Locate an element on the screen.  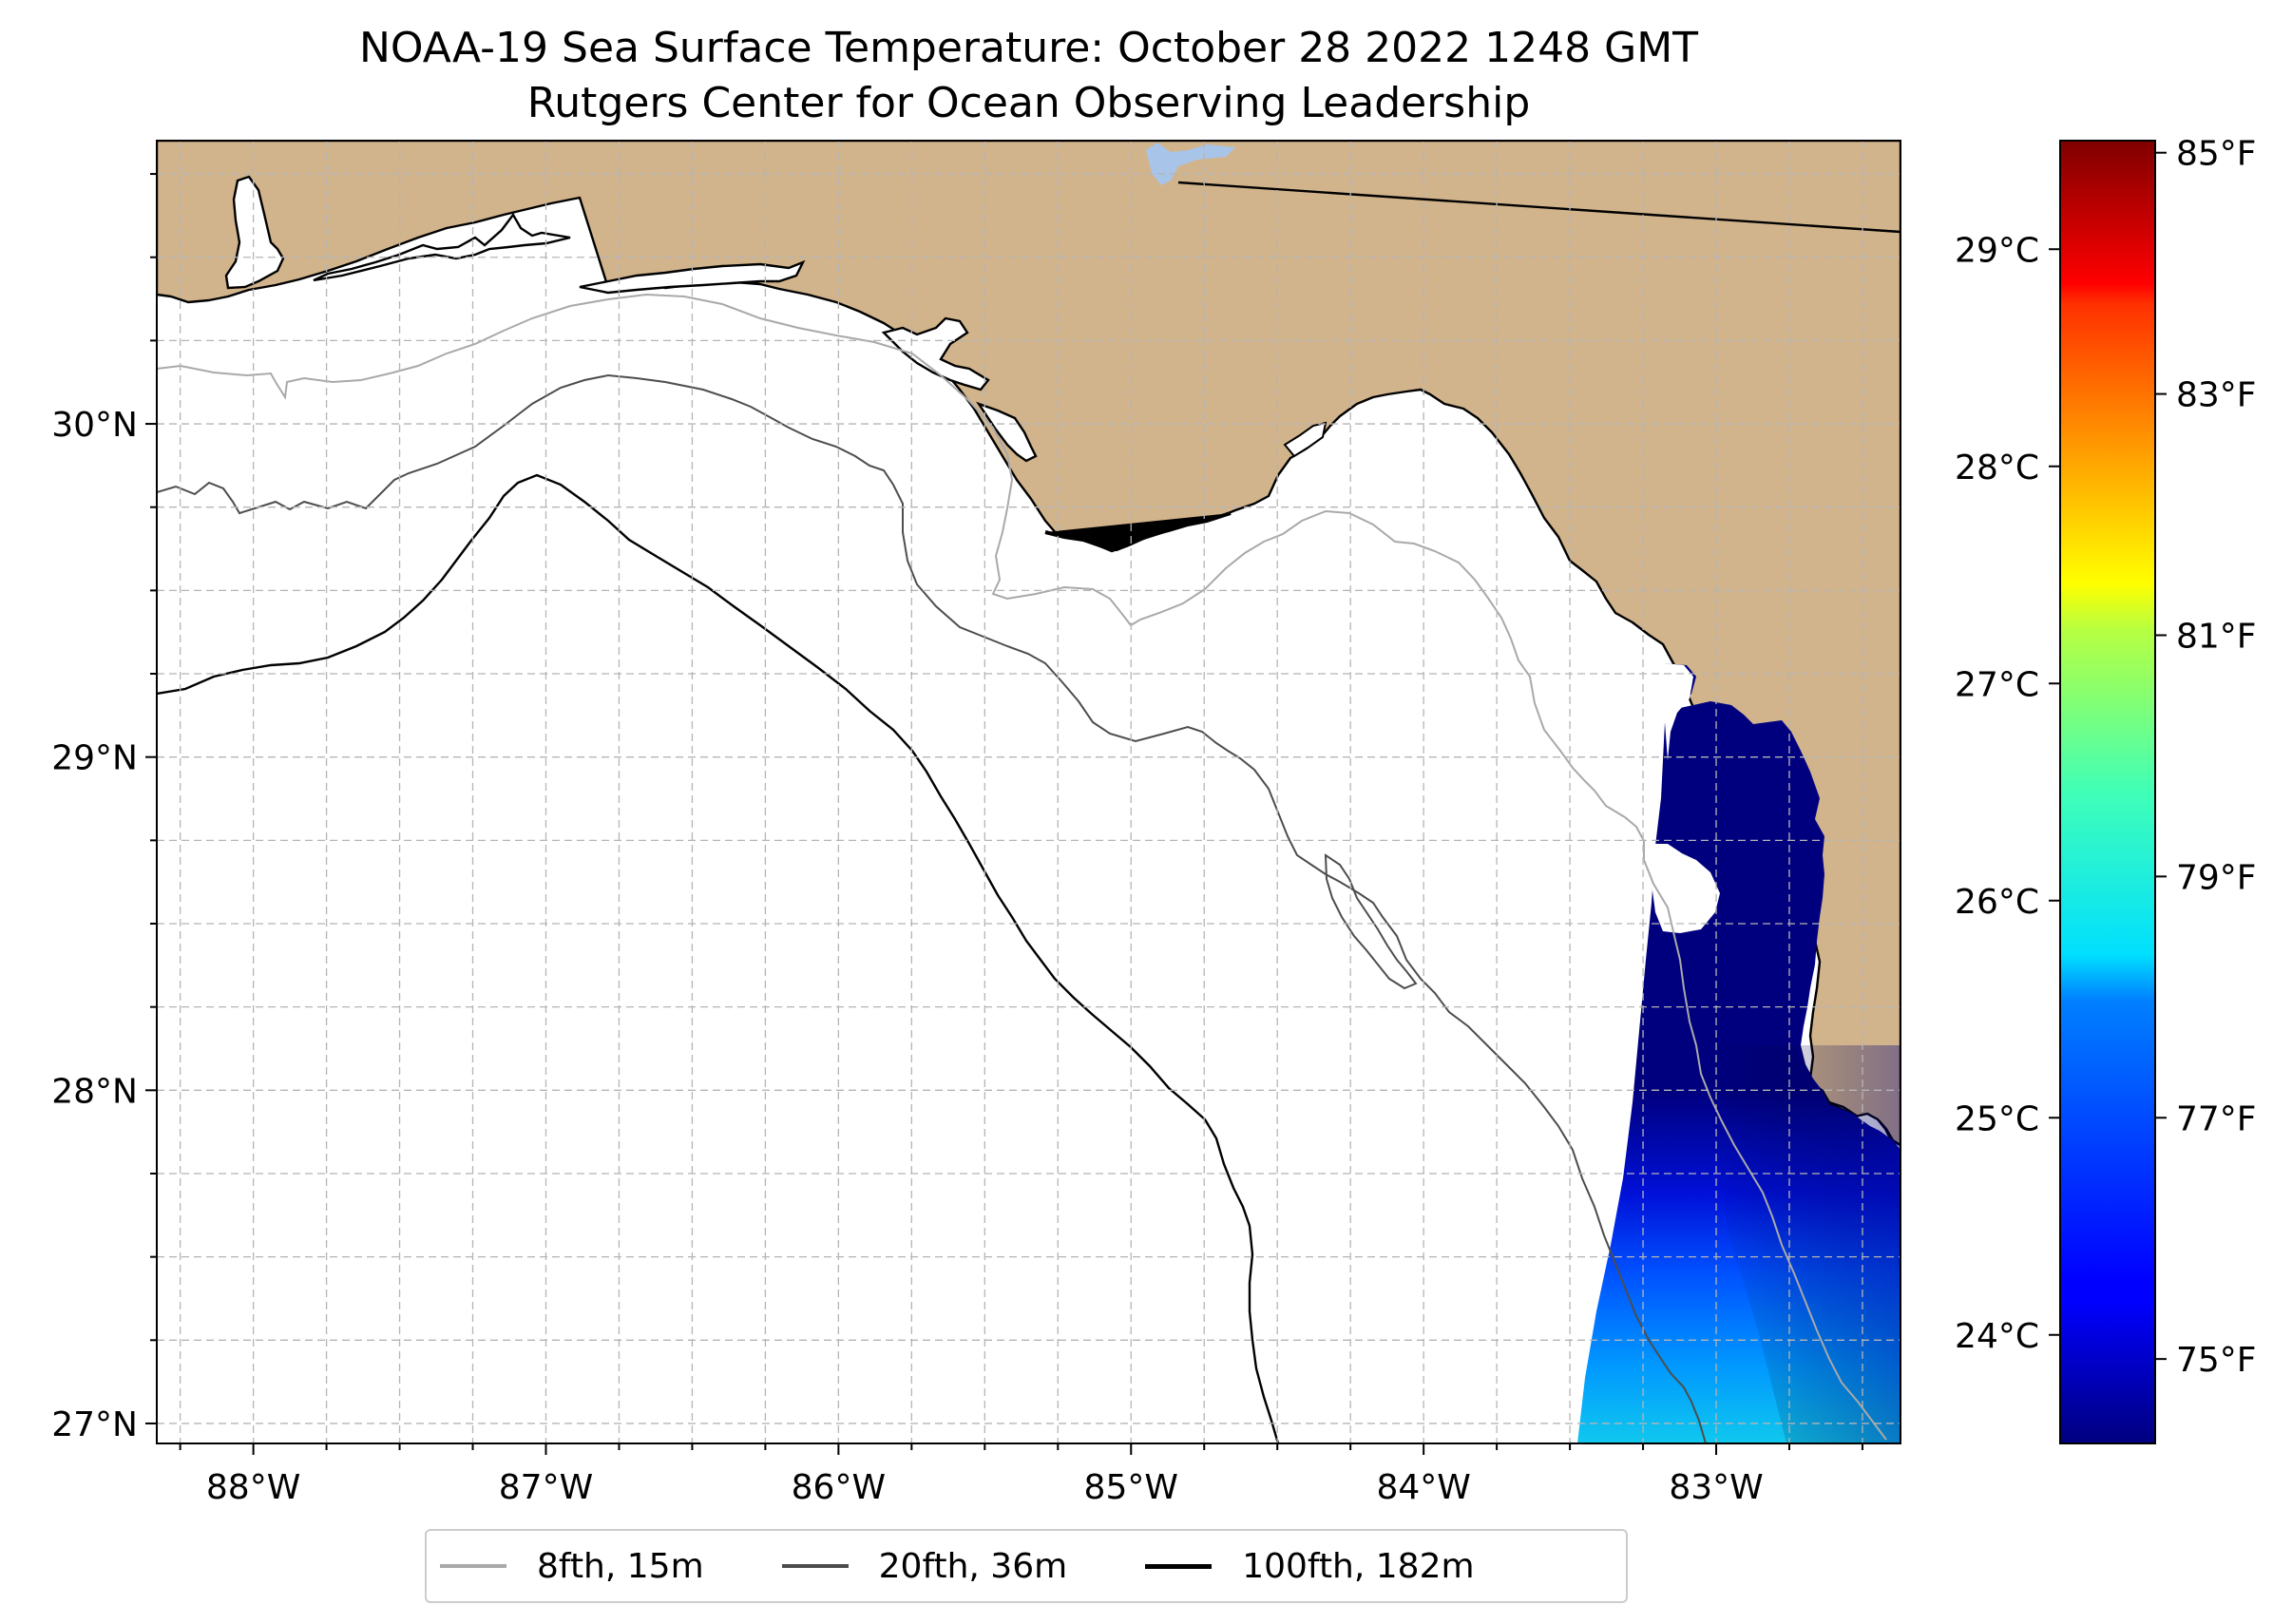
y-tick-label: 27°N is located at coordinates (94, 1424).